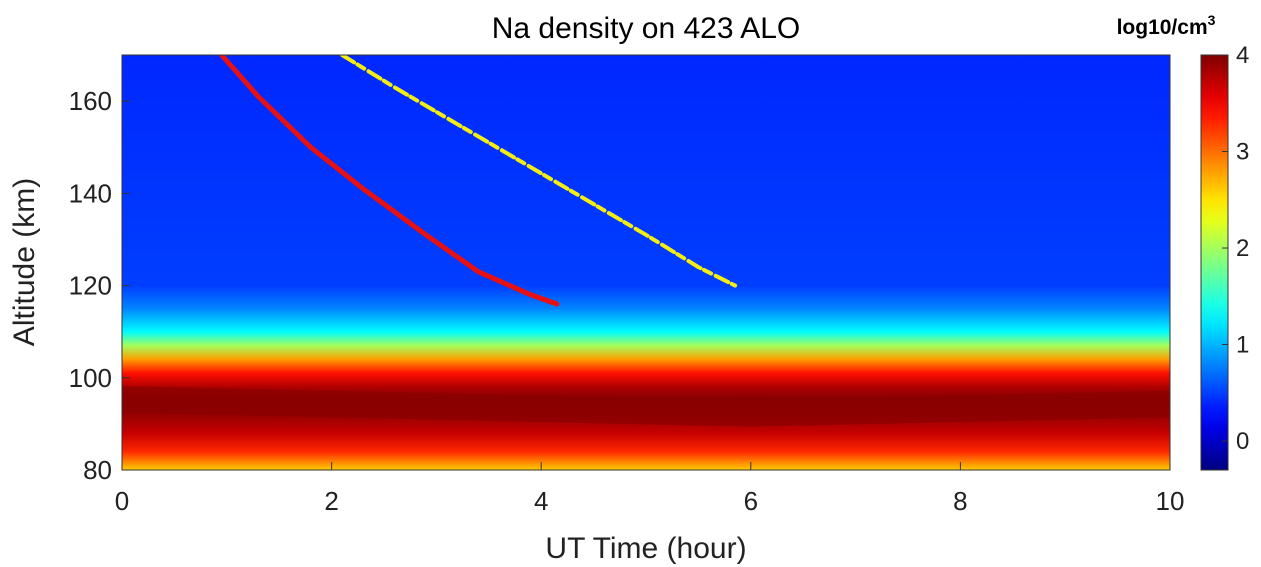 This screenshot has height=567, width=1261. I want to click on colorbar-label: log10/cm3, so click(1166, 25).